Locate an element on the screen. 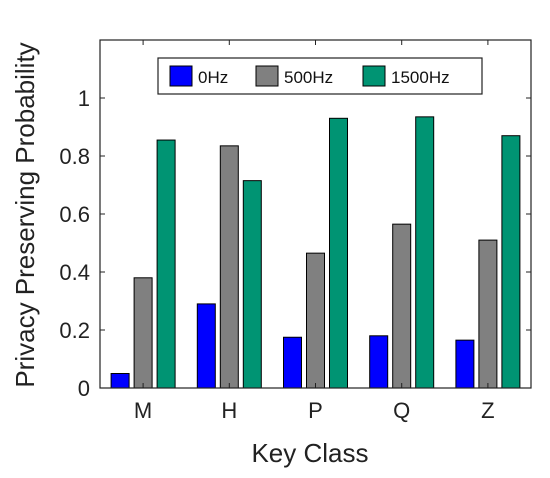 This screenshot has height=478, width=550. bar-m-0hz is located at coordinates (120, 381).